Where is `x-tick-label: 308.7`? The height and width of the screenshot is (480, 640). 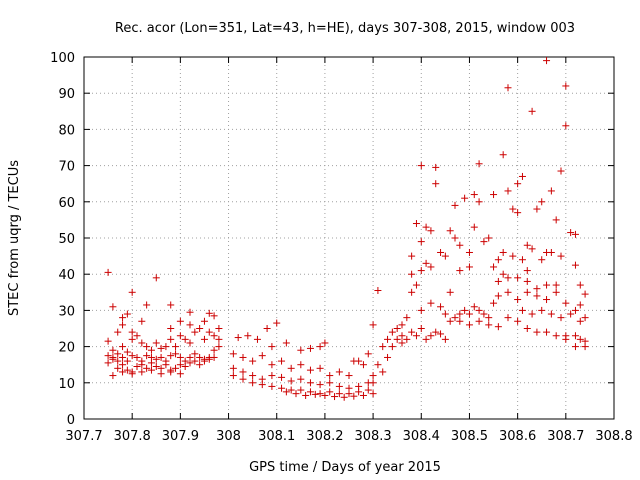
x-tick-label: 308.7 is located at coordinates (565, 436).